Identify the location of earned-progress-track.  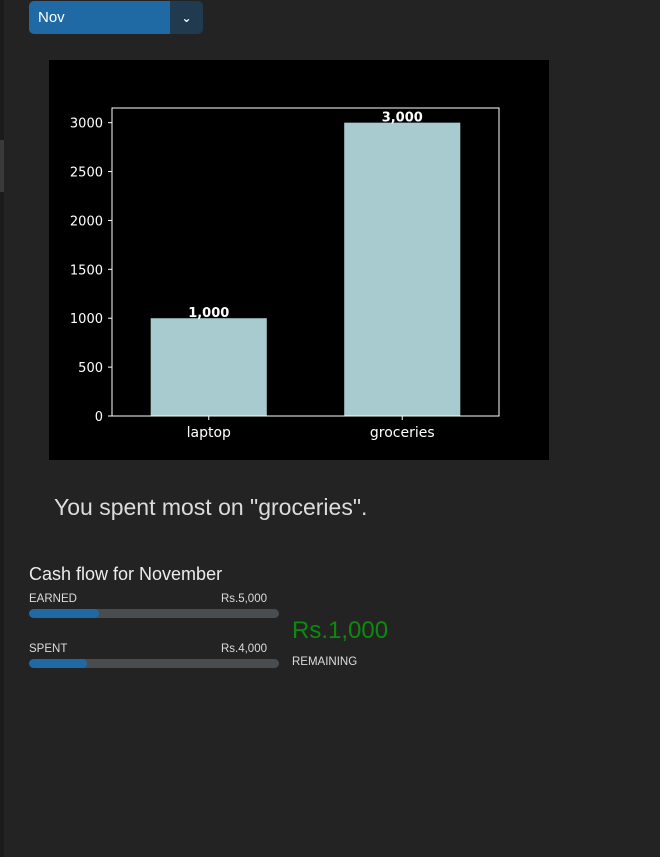
(154, 613).